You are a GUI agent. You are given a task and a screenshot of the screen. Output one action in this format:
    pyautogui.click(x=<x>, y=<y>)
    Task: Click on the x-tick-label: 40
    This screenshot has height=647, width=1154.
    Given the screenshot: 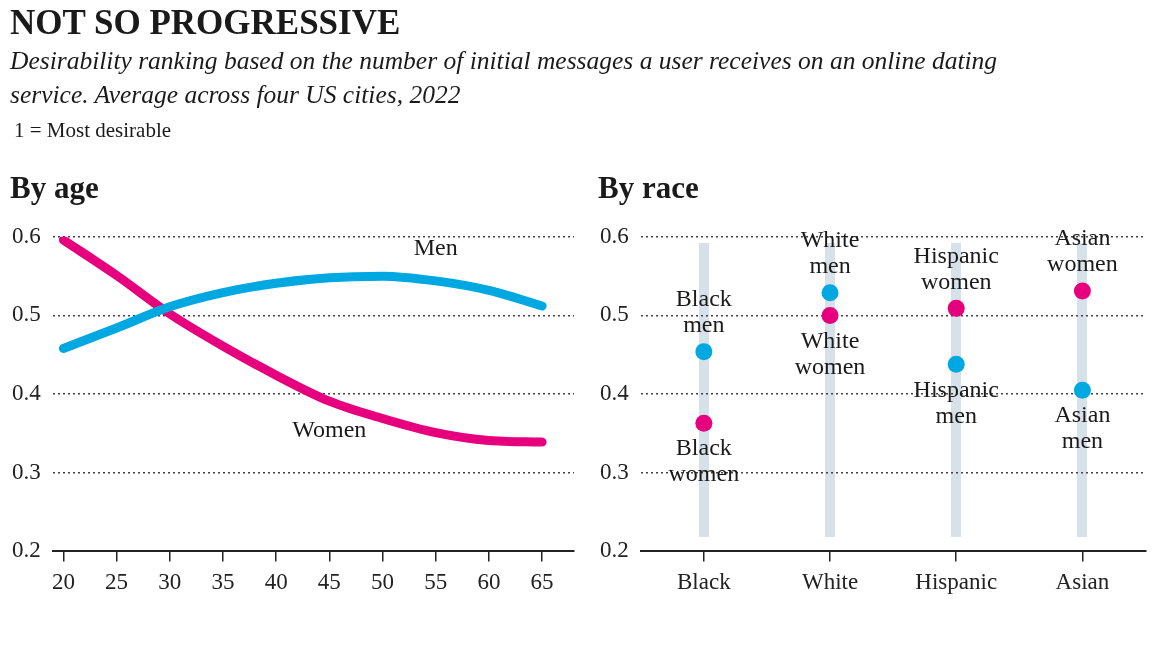 What is the action you would take?
    pyautogui.click(x=276, y=582)
    